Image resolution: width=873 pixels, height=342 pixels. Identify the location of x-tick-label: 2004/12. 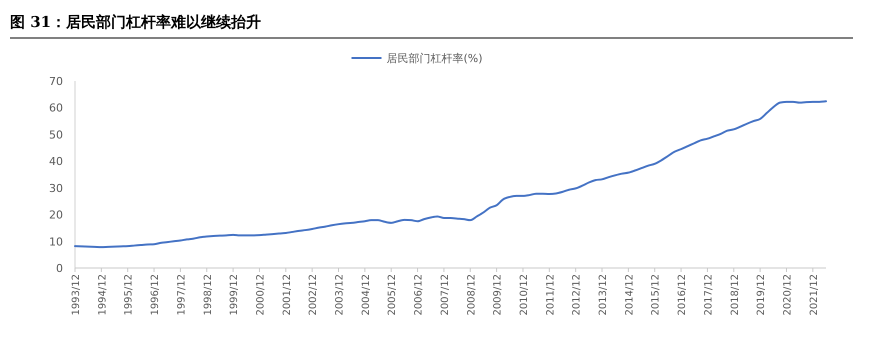
(366, 295).